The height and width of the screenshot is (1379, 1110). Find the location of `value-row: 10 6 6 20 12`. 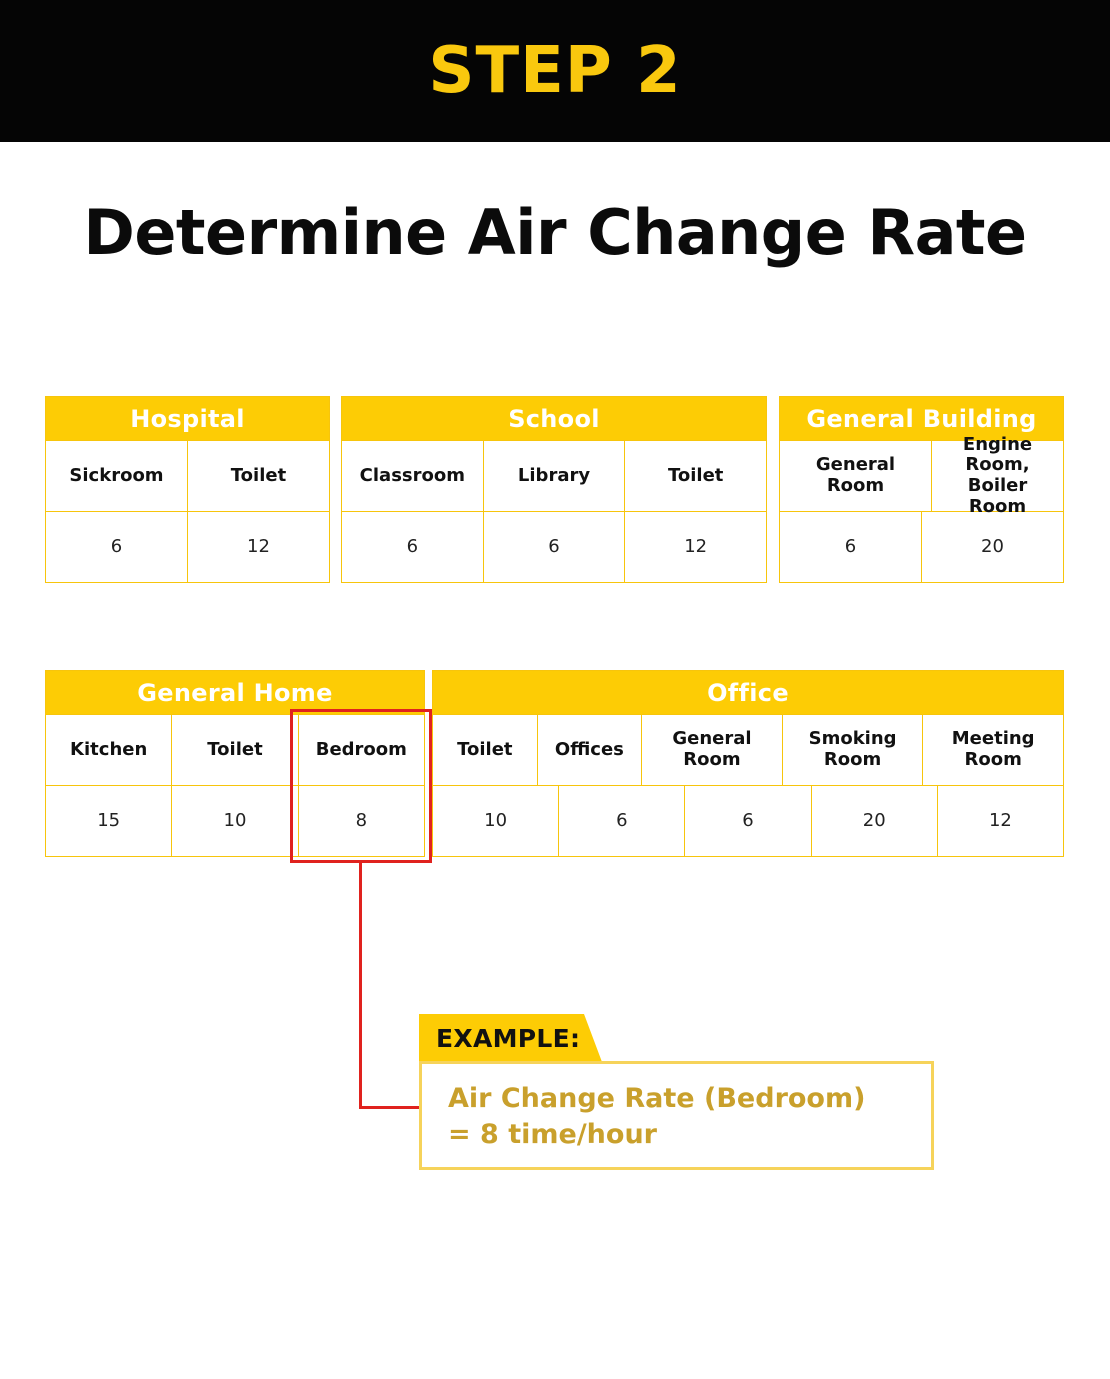

value-row: 10 6 6 20 12 is located at coordinates (748, 820).